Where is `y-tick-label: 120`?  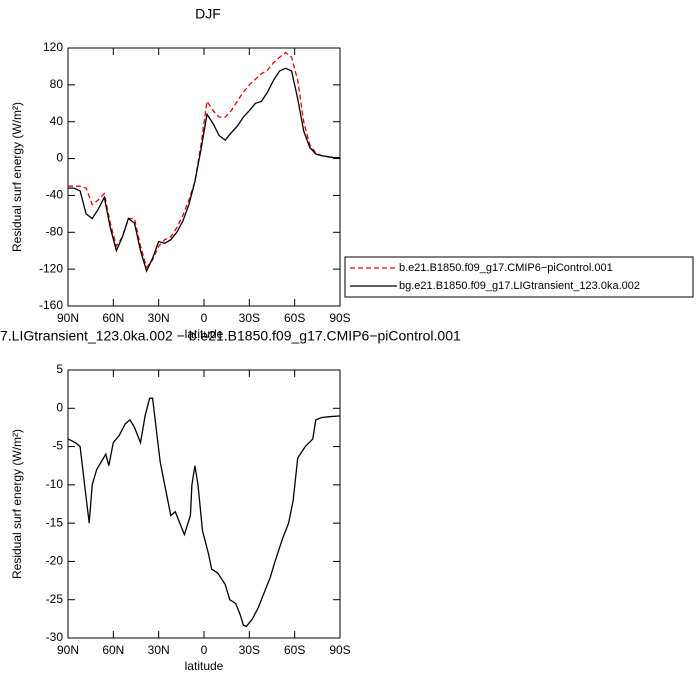
y-tick-label: 120 is located at coordinates (53, 47).